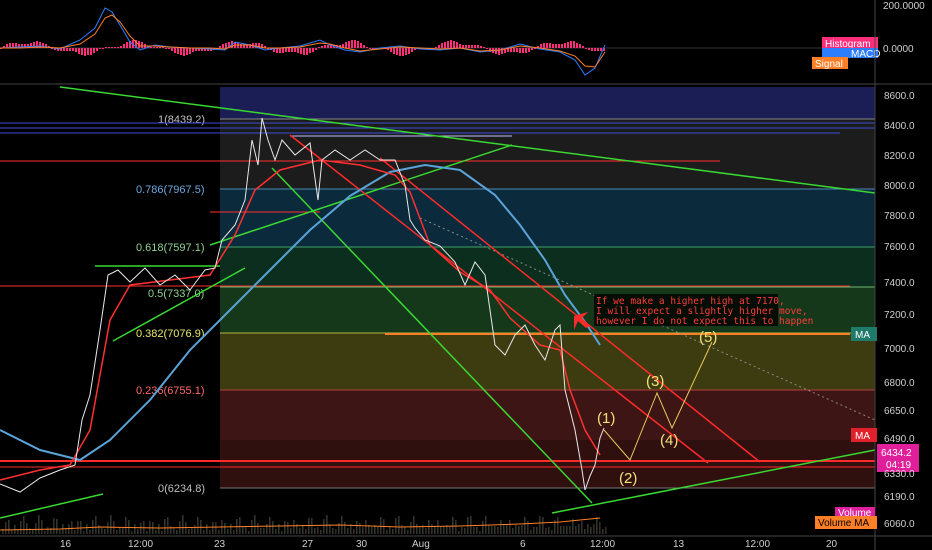 This screenshot has height=550, width=932. I want to click on ma-tag-lower: MA, so click(862, 436).